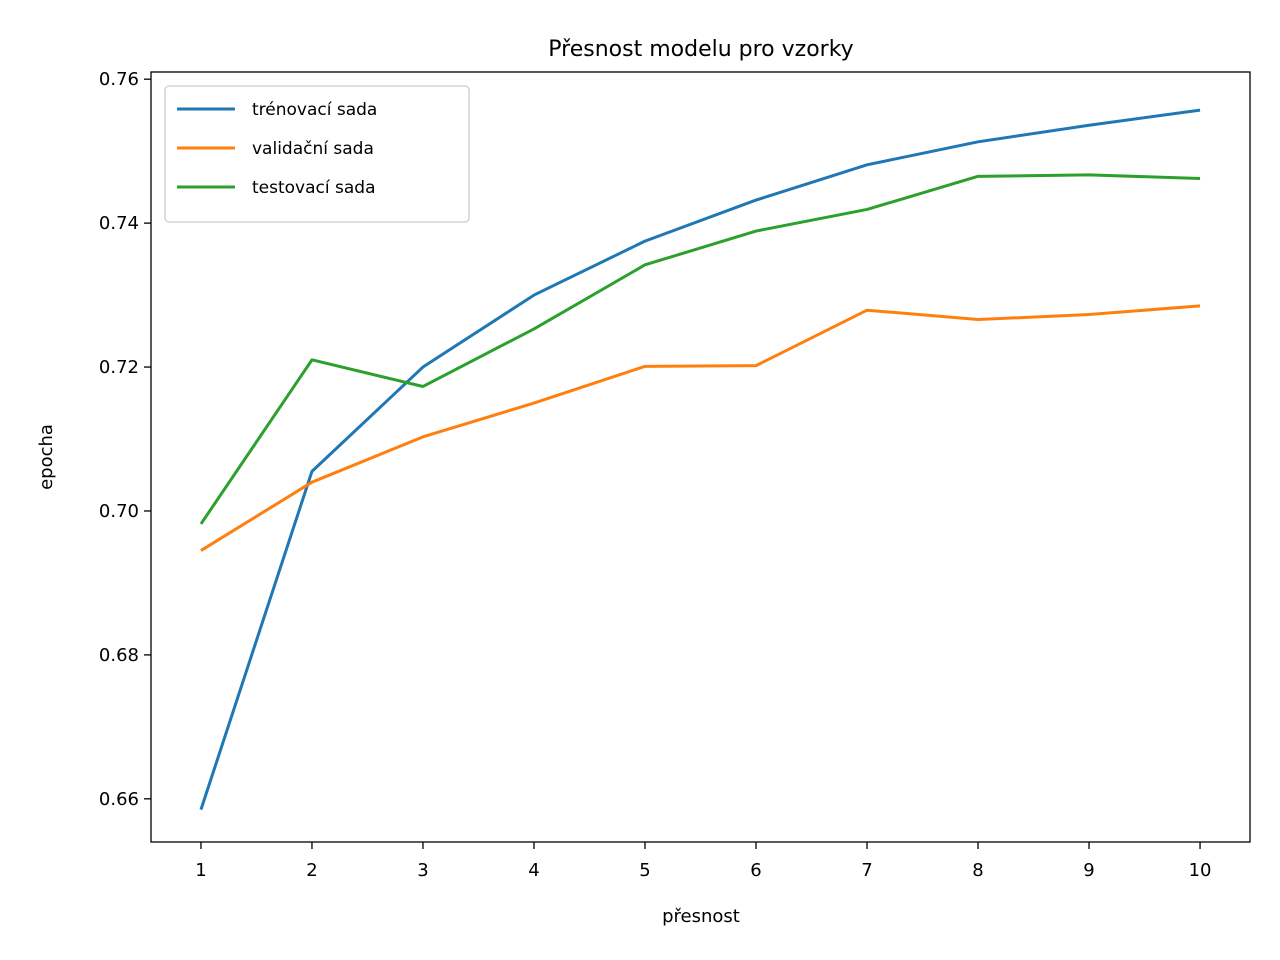 The image size is (1280, 960). I want to click on y-tick-label: 0.76, so click(119, 79).